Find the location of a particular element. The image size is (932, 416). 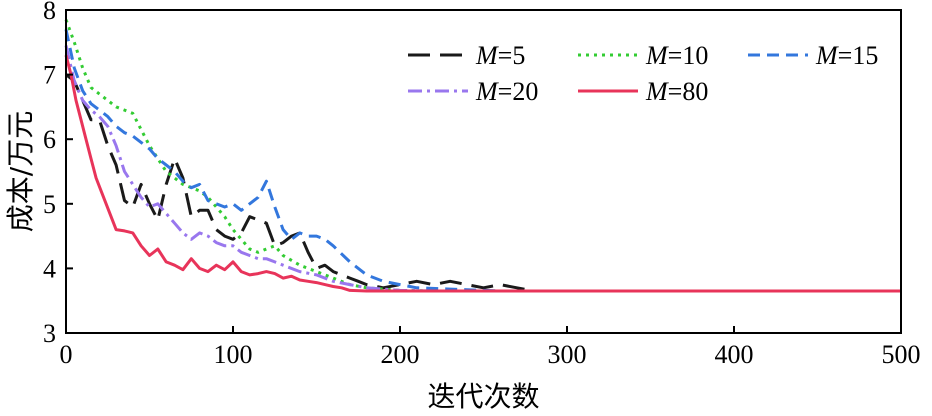

y-tick-label: 6 is located at coordinates (49, 139).